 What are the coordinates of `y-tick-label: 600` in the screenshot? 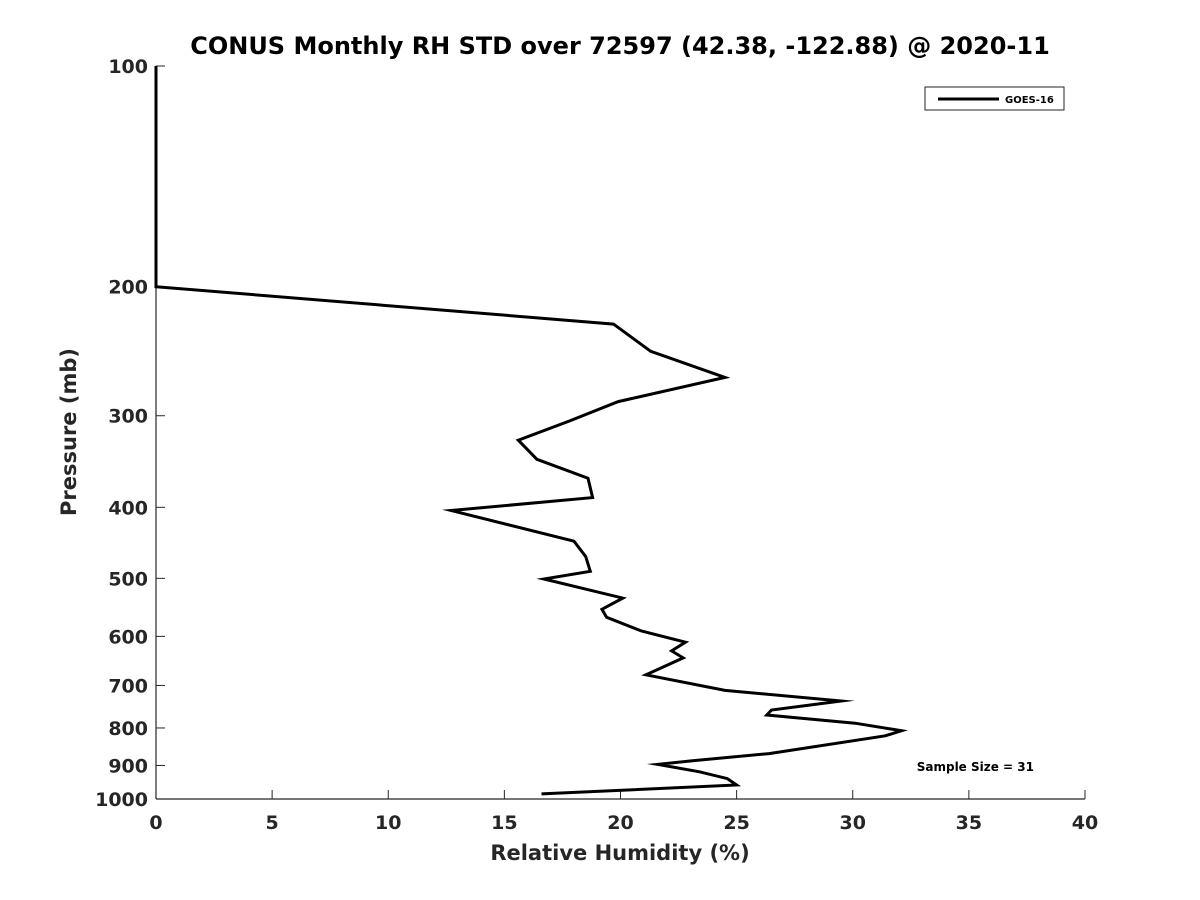 It's located at (128, 637).